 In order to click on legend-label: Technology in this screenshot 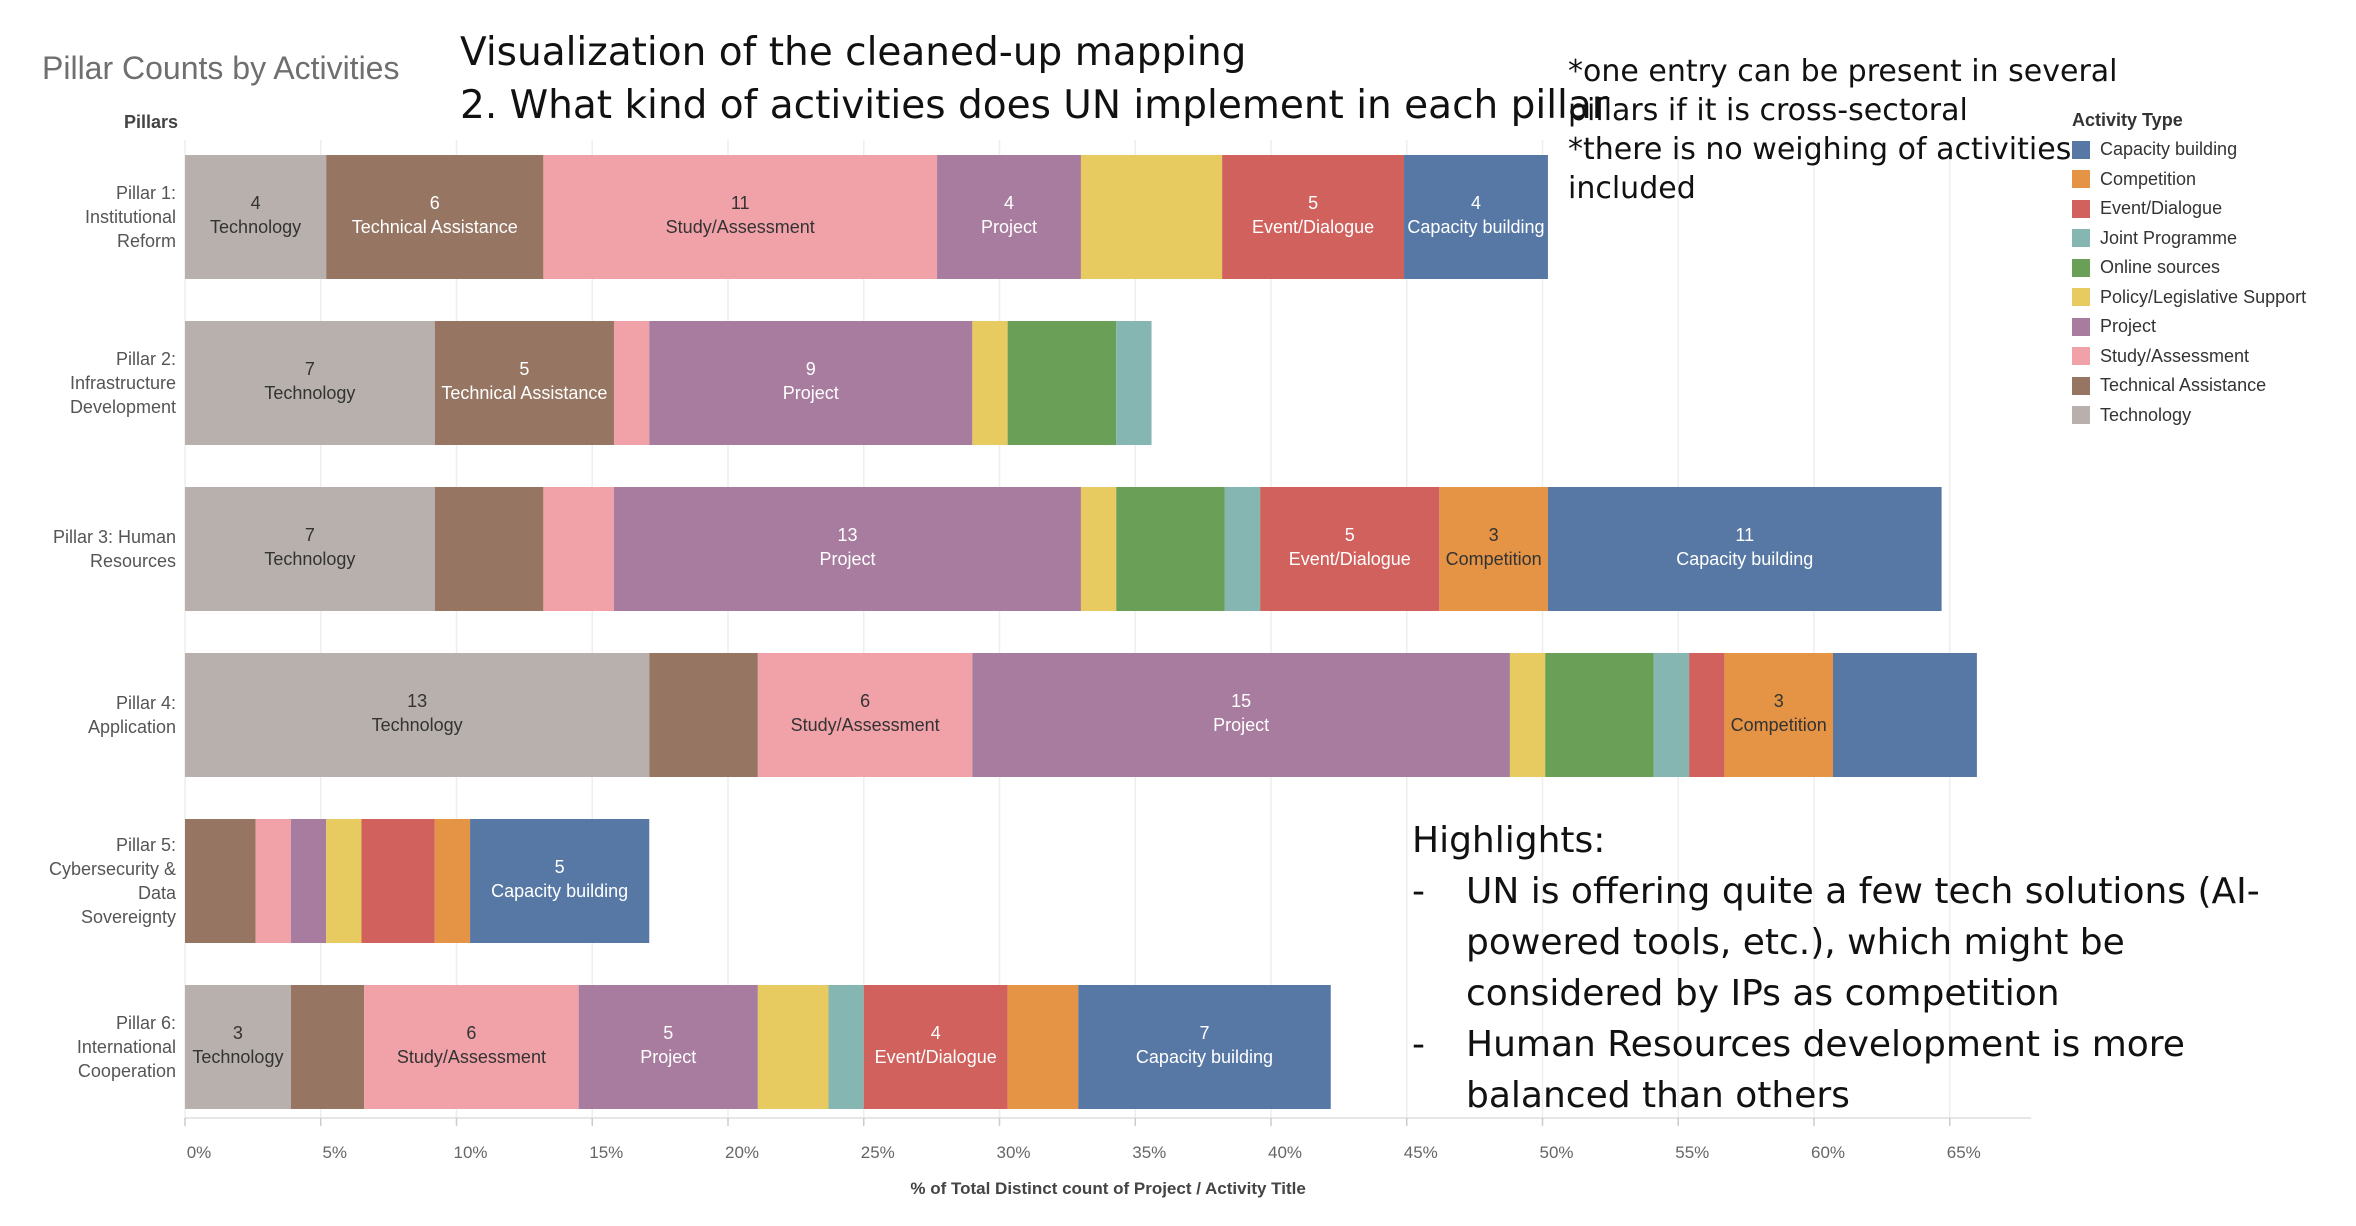, I will do `click(2146, 414)`.